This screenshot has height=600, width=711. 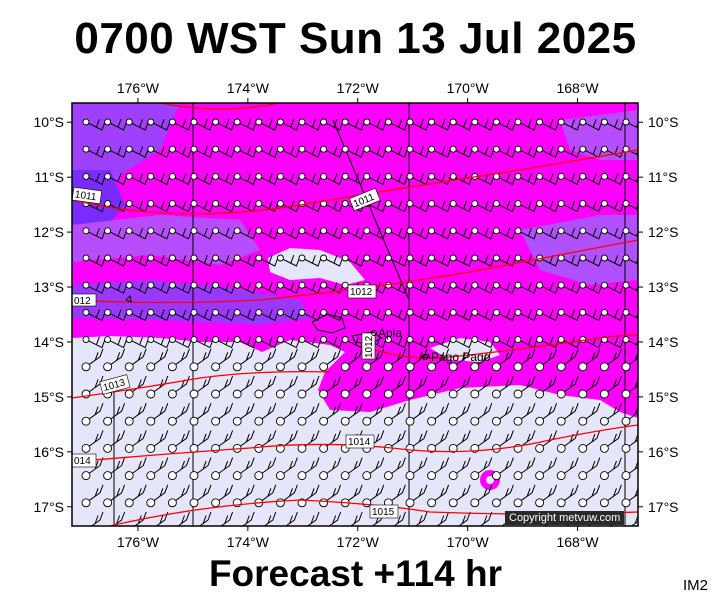 I want to click on lat-label-left: 10°S, so click(x=48, y=122).